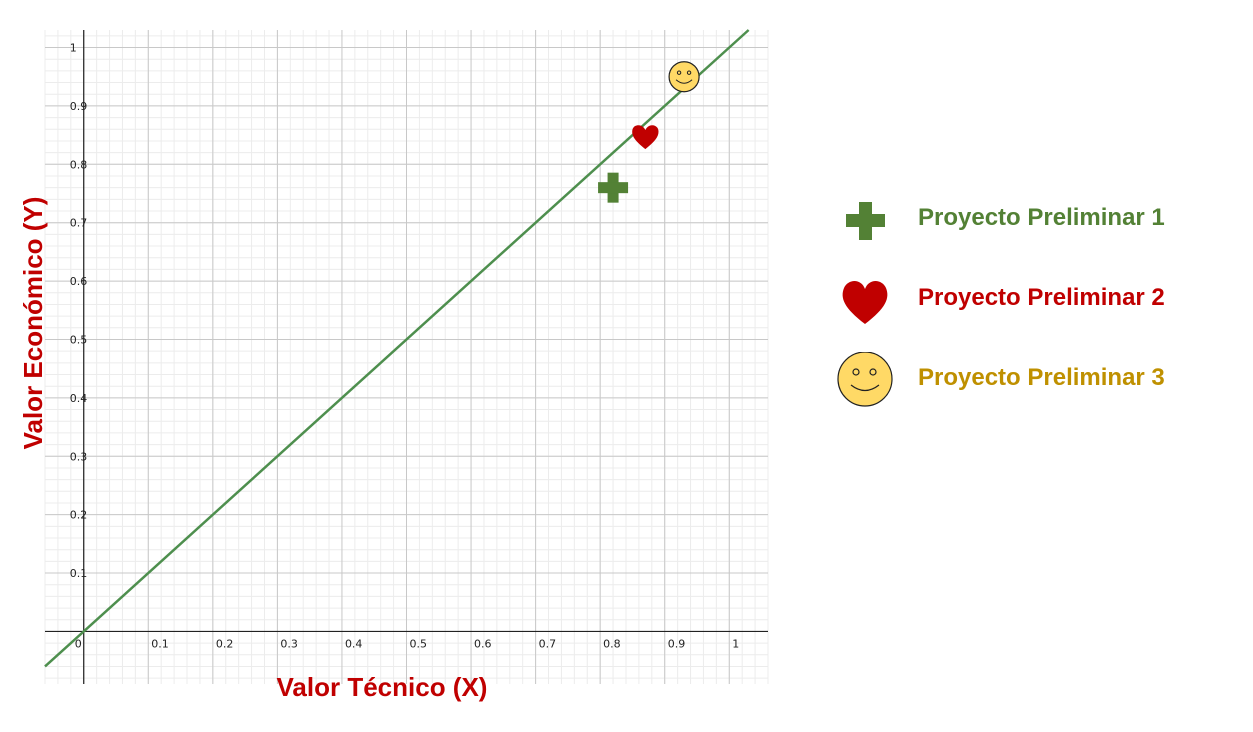  I want to click on legend-item-3: Proyecto Preliminar 3, so click(1041, 380).